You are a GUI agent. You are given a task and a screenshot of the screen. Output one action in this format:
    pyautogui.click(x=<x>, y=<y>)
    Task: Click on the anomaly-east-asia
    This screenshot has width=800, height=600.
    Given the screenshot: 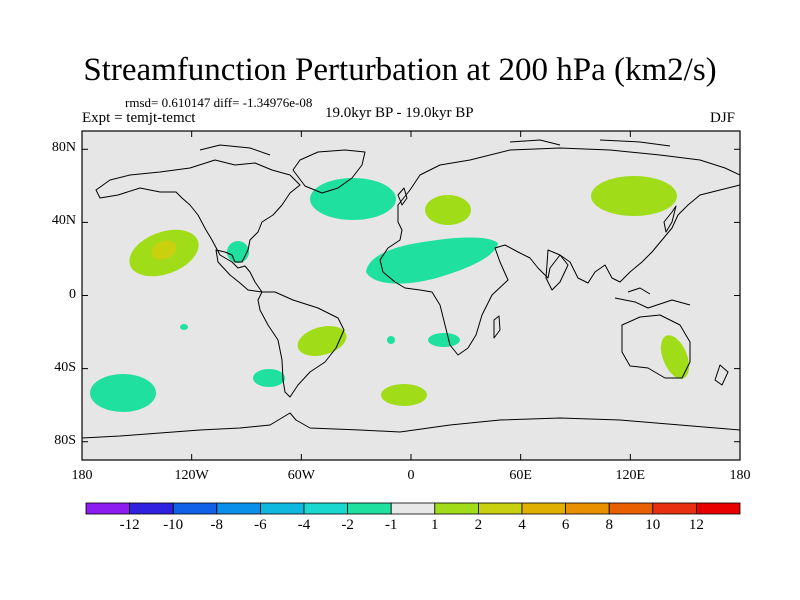 What is the action you would take?
    pyautogui.click(x=634, y=196)
    